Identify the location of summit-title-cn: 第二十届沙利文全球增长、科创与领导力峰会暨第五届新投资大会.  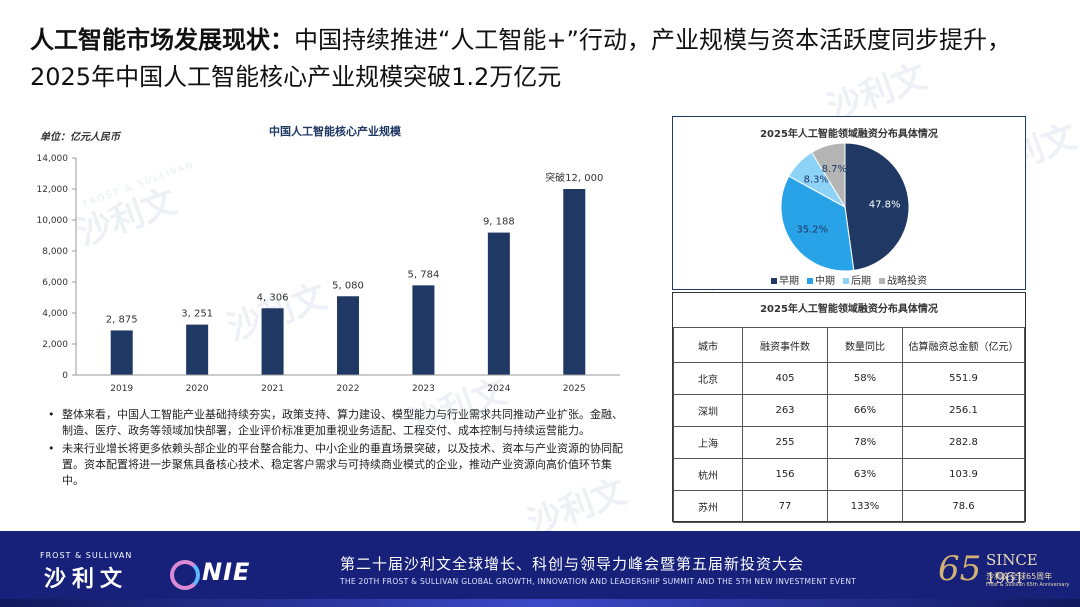
(572, 564).